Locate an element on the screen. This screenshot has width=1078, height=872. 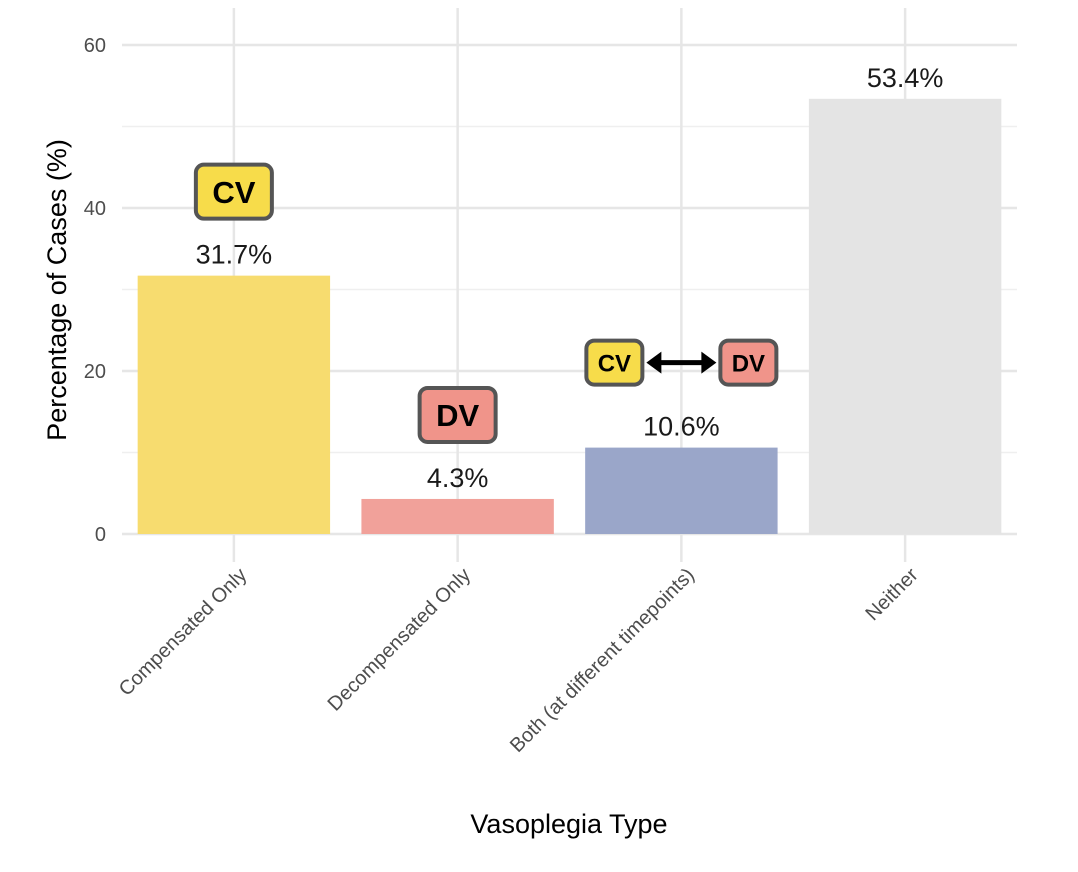
value-label-neither: 53.4% is located at coordinates (905, 78).